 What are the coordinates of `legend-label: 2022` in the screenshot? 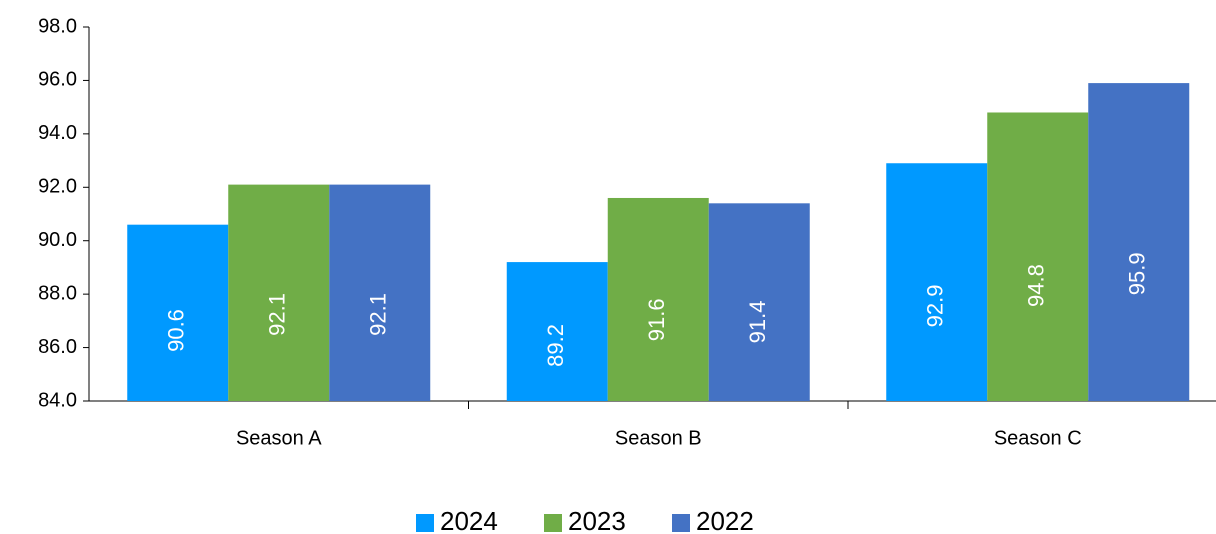 It's located at (725, 520).